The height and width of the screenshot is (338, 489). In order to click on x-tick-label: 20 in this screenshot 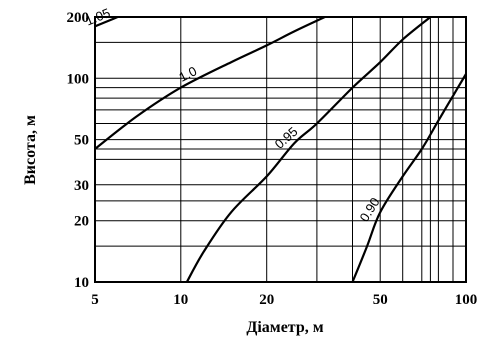, I will do `click(266, 300)`.